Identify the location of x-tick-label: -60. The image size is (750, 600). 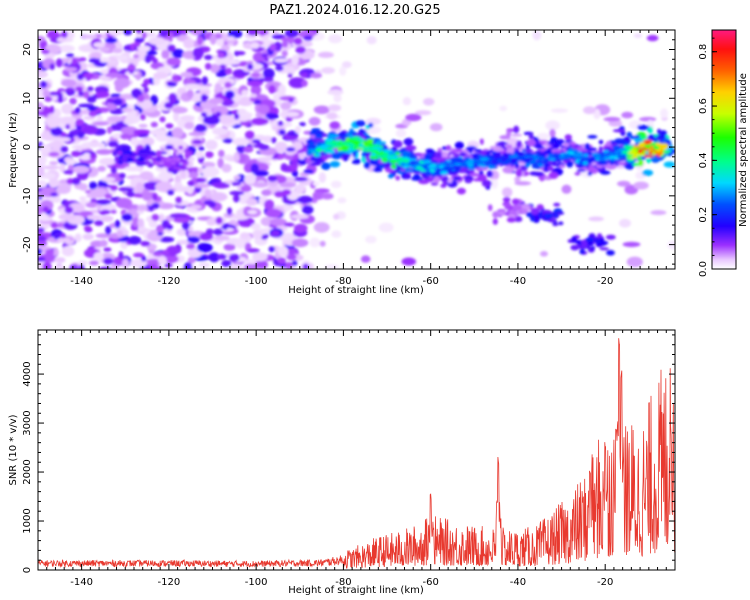
(430, 281).